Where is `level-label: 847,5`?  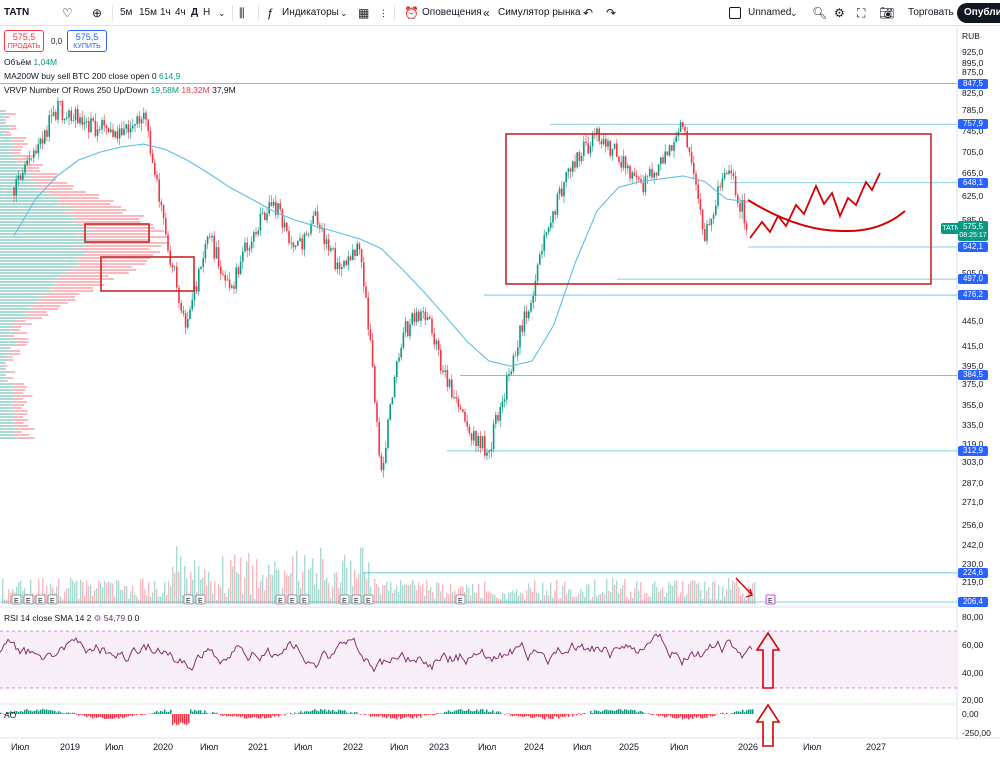 level-label: 847,5 is located at coordinates (973, 84).